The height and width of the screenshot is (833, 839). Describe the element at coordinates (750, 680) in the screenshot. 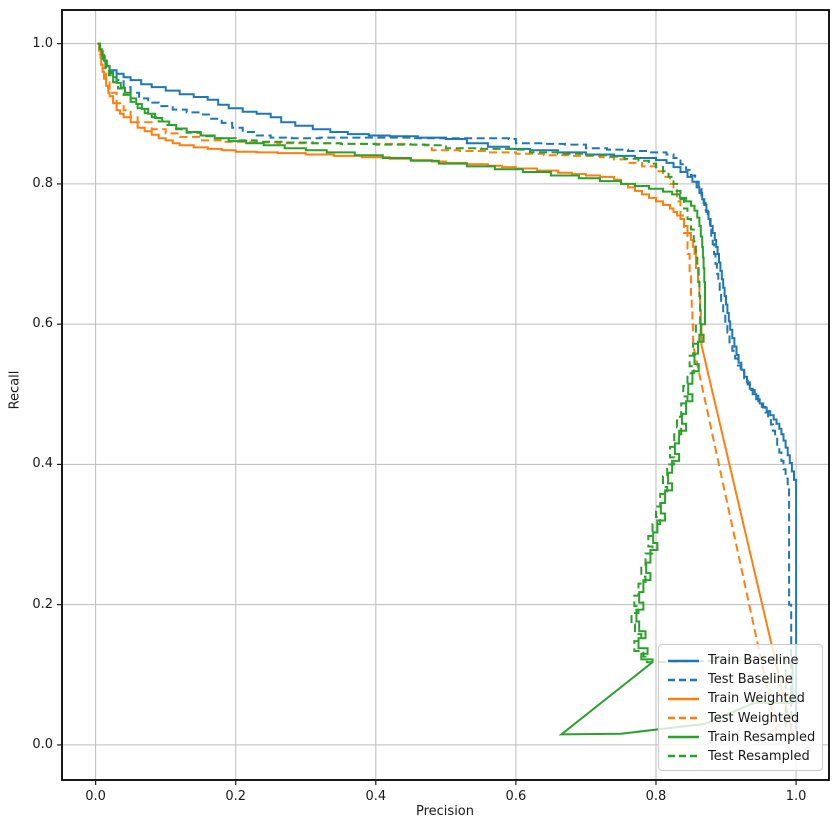

I see `legend-label: Test Baseline` at that location.